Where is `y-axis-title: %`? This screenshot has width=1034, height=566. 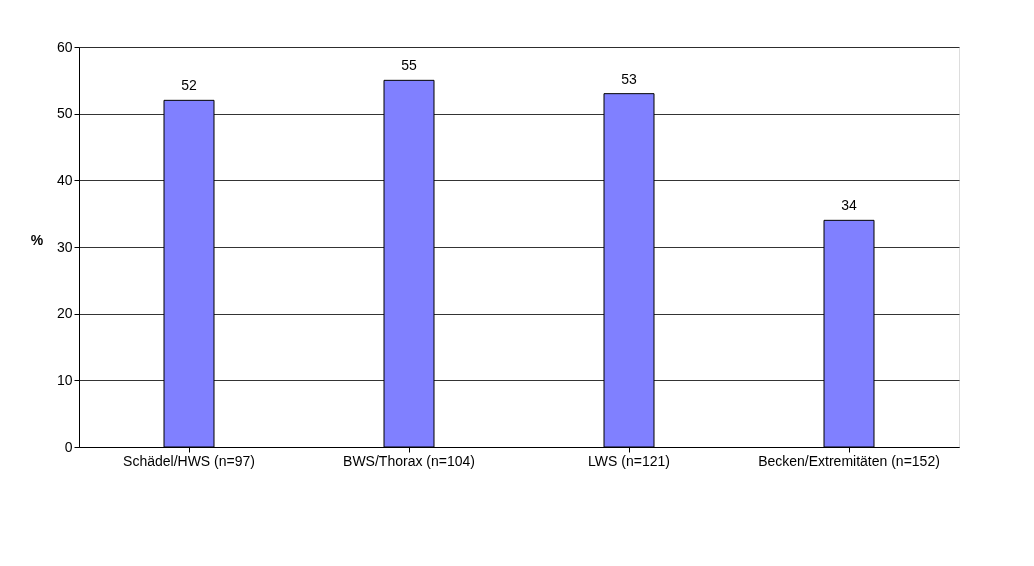
y-axis-title: % is located at coordinates (37, 239).